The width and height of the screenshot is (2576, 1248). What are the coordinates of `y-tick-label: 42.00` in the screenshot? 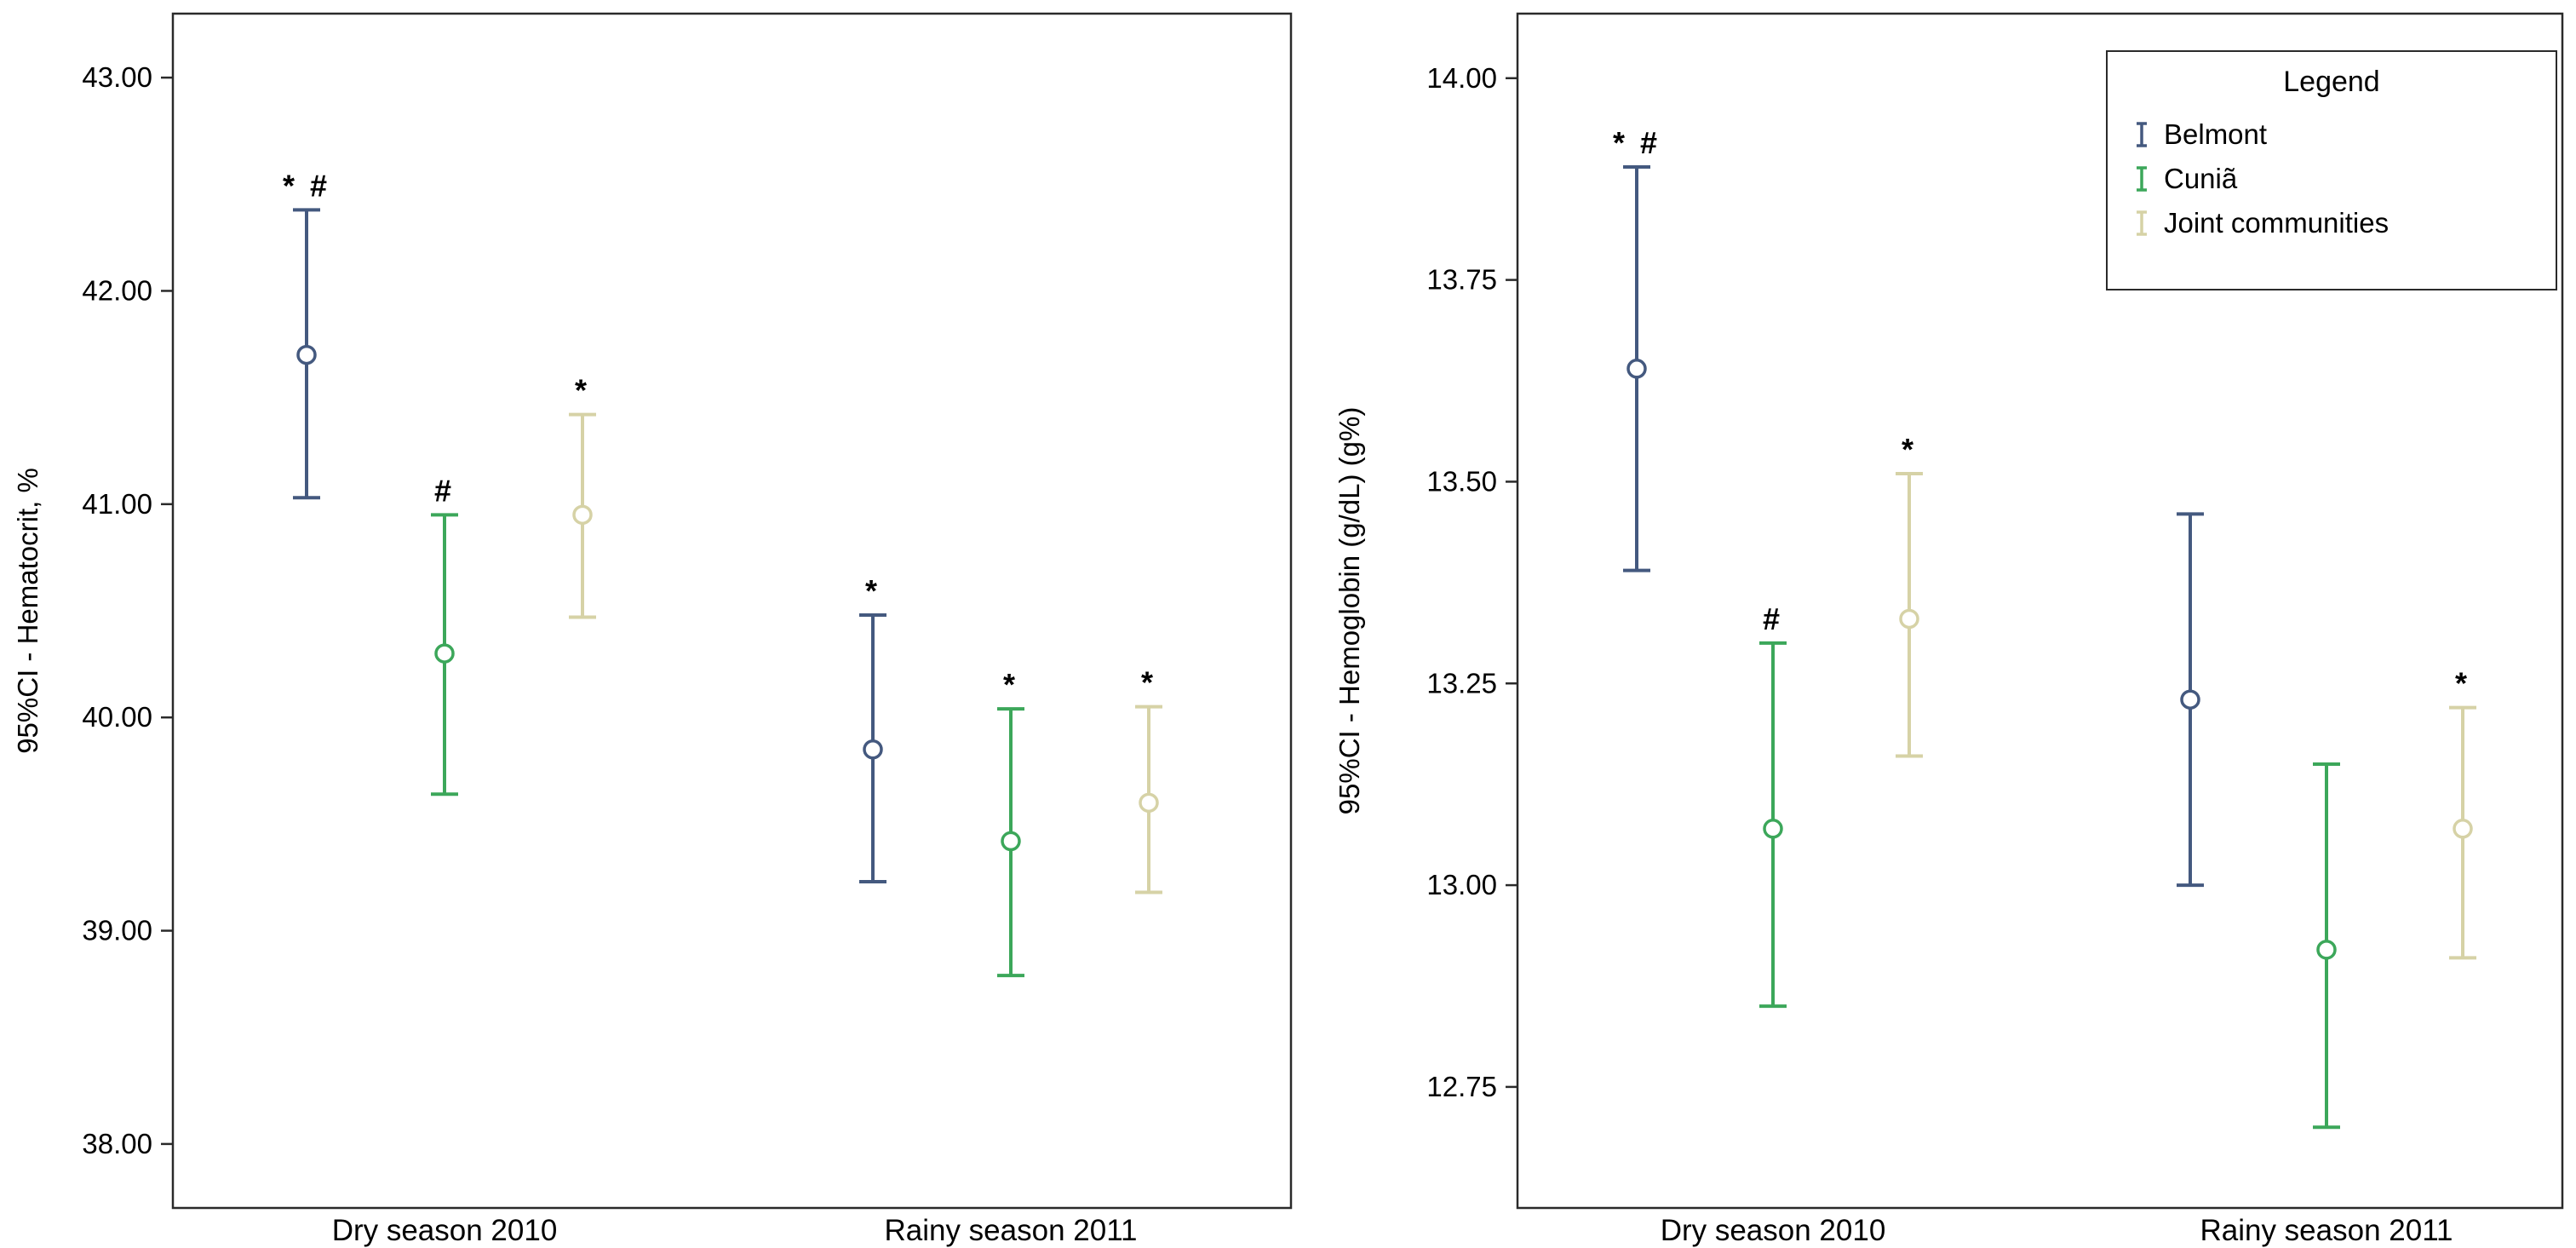 It's located at (117, 290).